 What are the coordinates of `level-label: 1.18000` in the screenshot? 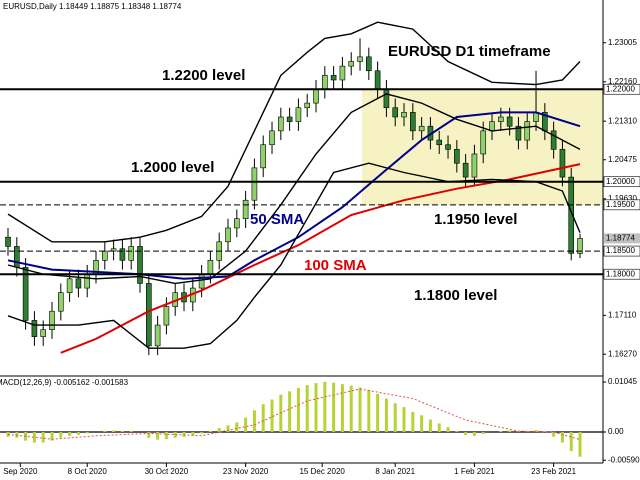 It's located at (620, 273).